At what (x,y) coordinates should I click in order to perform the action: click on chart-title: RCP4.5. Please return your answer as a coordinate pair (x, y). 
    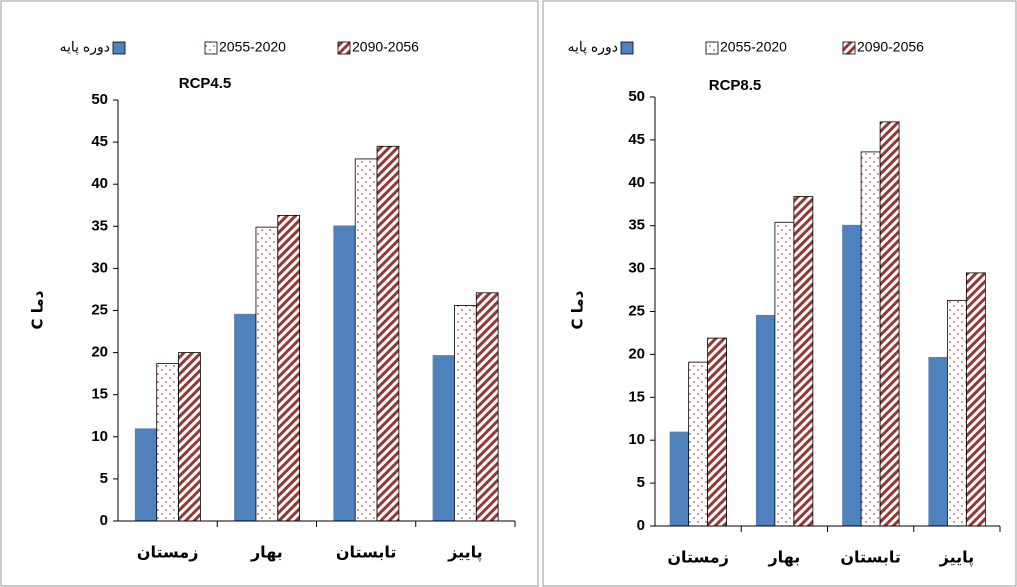
    Looking at the image, I should click on (205, 83).